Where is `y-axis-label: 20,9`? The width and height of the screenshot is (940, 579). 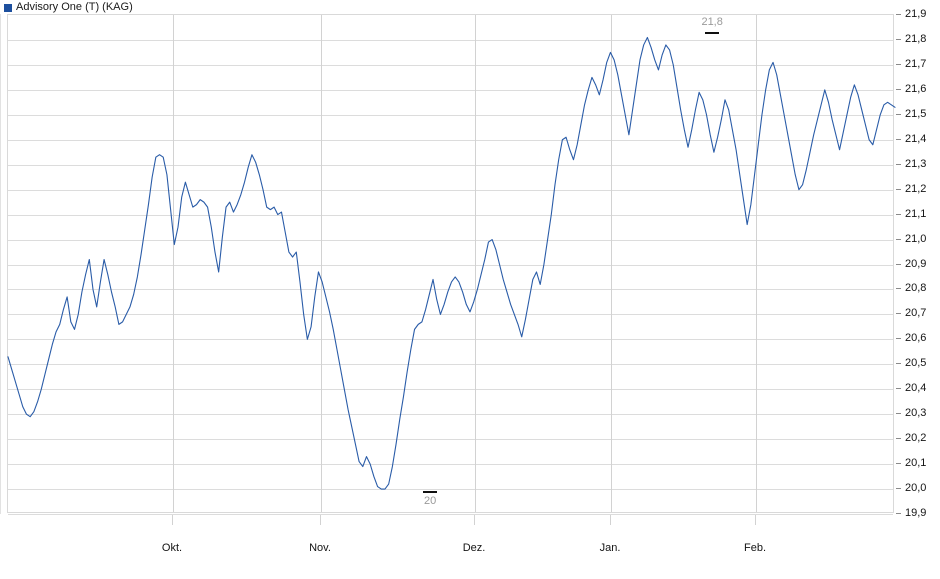
y-axis-label: 20,9 is located at coordinates (916, 264).